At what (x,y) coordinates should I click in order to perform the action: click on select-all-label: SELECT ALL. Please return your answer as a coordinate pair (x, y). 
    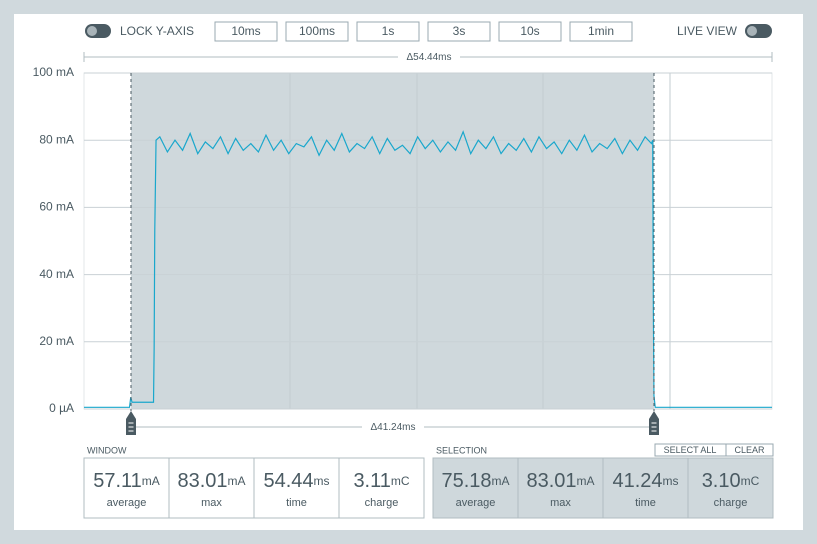
    Looking at the image, I should click on (690, 450).